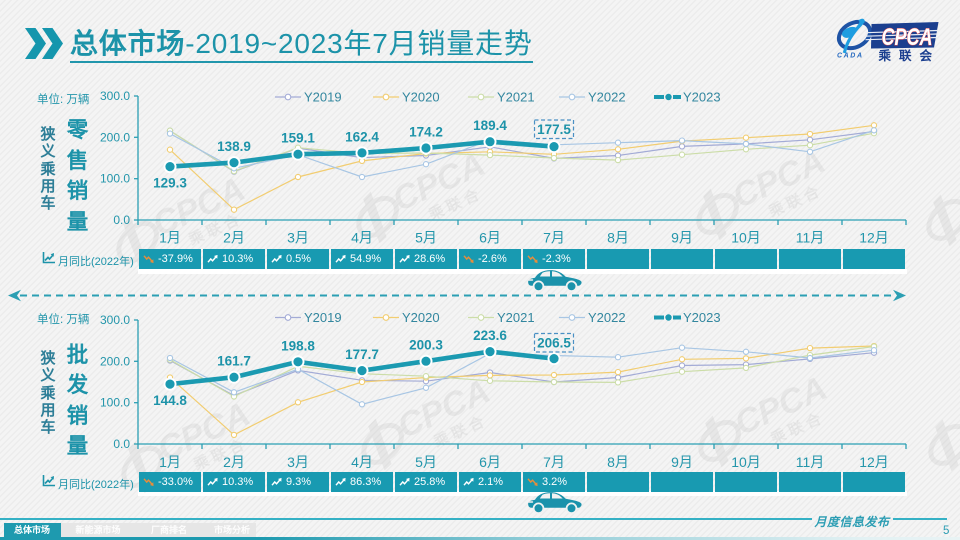 The height and width of the screenshot is (540, 960). Describe the element at coordinates (362, 136) in the screenshot. I see `svg-text: 162.4` at that location.